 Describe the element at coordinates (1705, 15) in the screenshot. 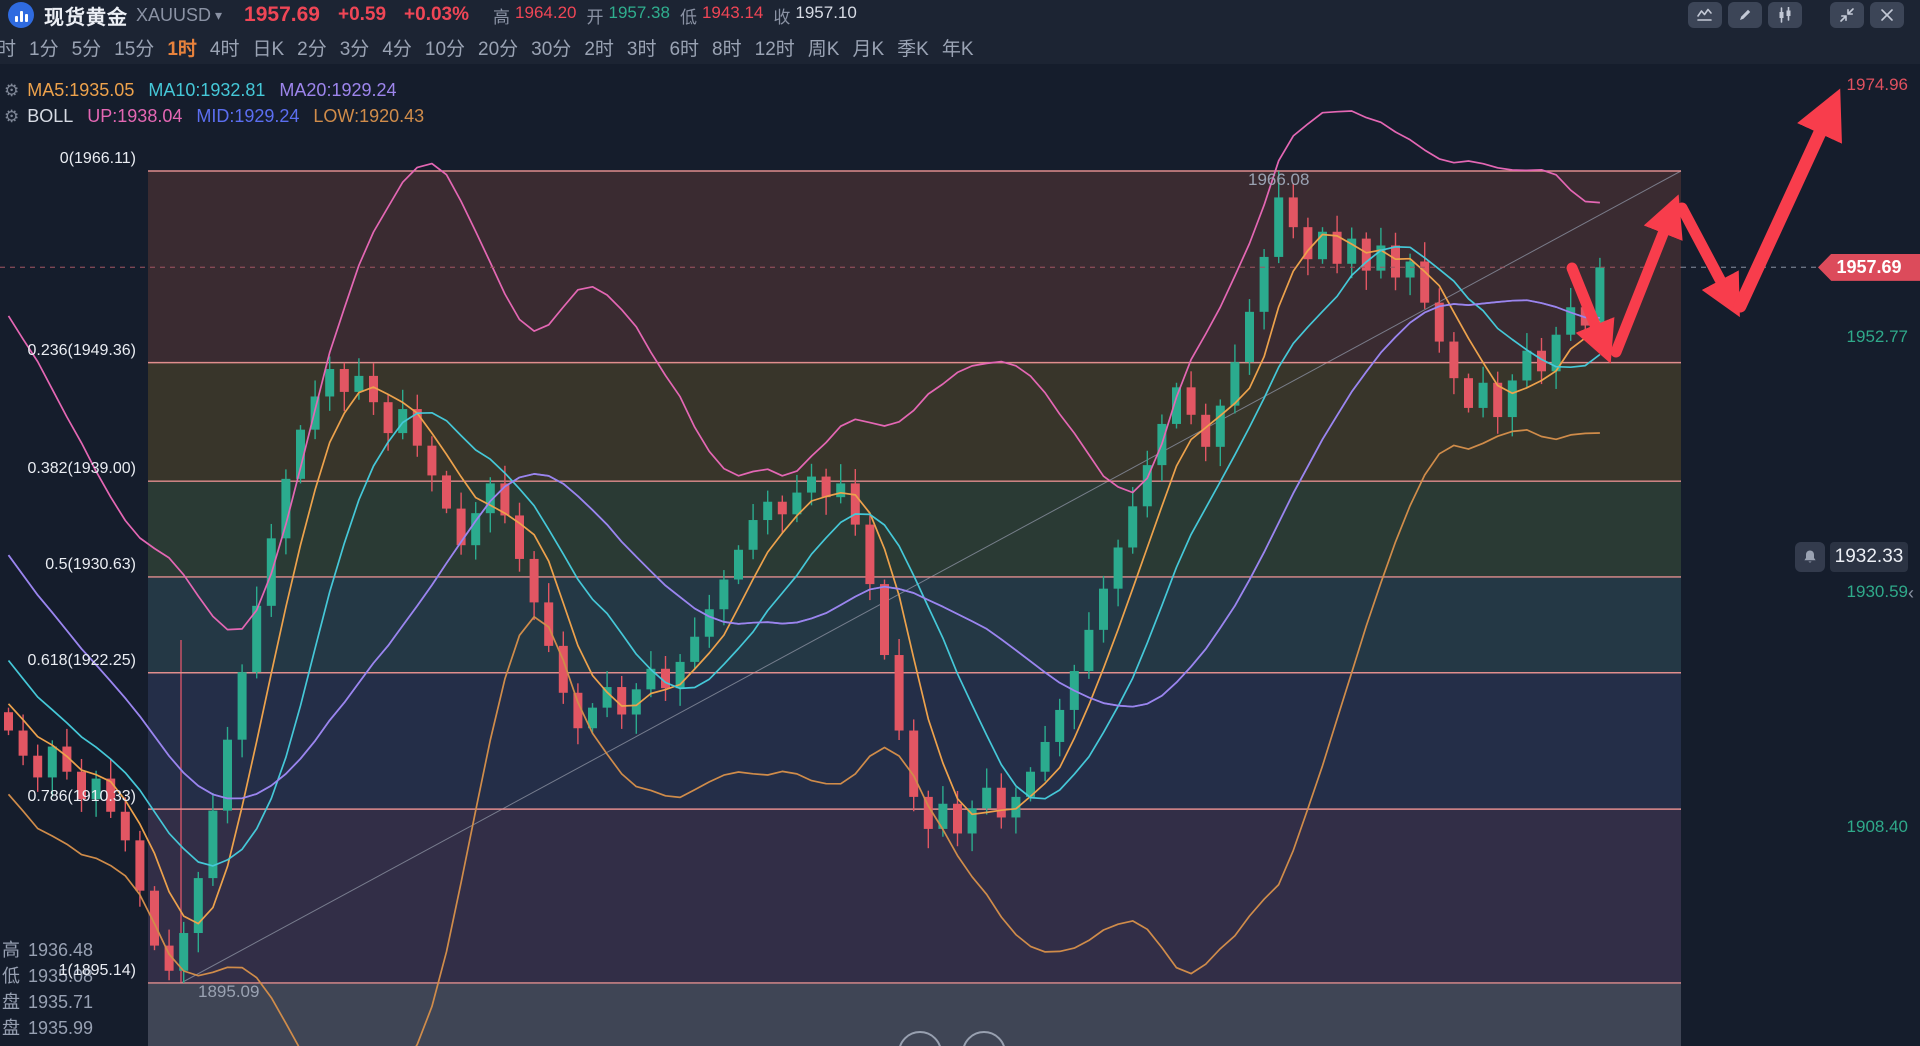

I see `indicator-button` at that location.